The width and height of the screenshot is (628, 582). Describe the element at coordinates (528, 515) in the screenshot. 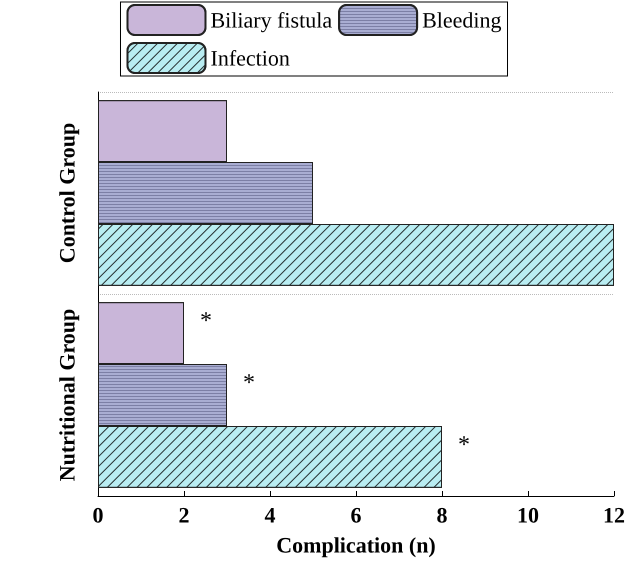

I see `x-tick-label: 10` at that location.